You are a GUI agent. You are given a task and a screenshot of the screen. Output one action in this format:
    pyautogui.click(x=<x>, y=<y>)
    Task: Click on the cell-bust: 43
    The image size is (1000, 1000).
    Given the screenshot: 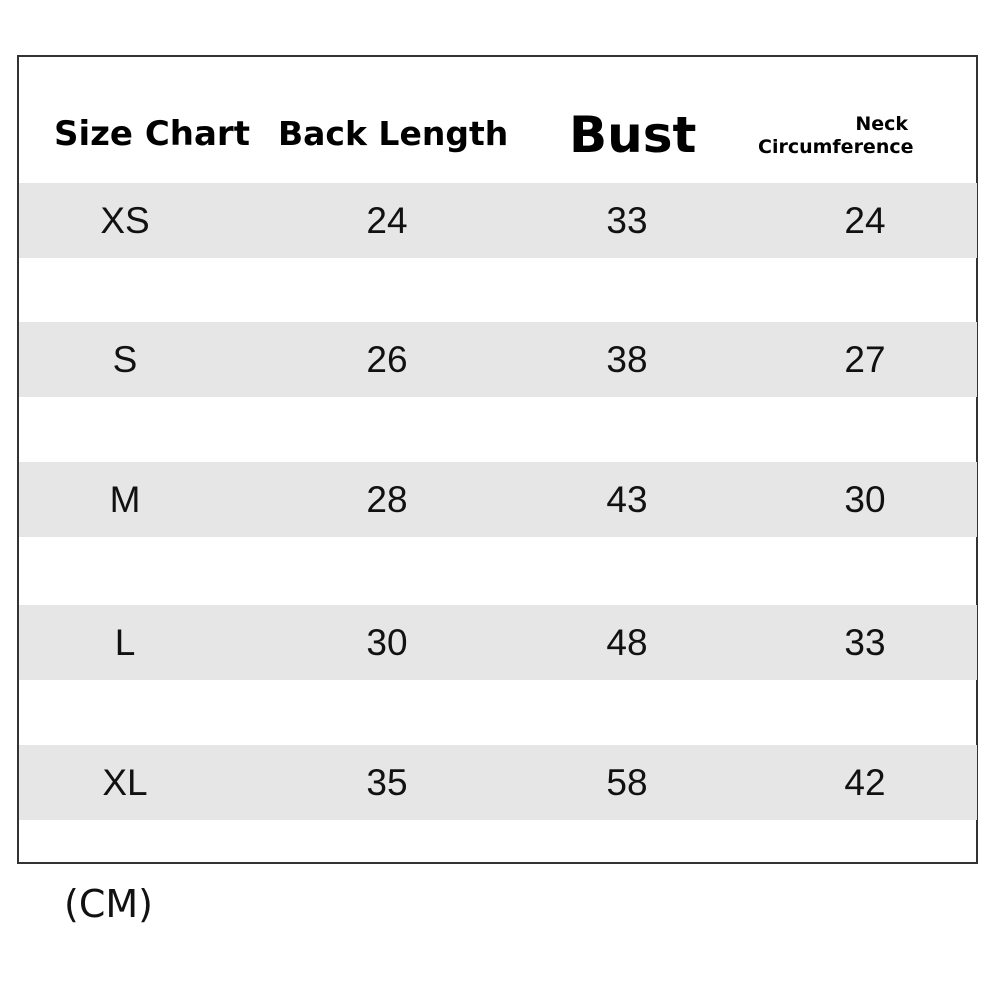 What is the action you would take?
    pyautogui.click(x=627, y=499)
    